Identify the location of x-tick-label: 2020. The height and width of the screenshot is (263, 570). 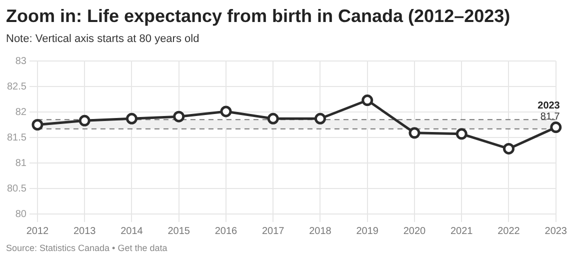
(414, 231).